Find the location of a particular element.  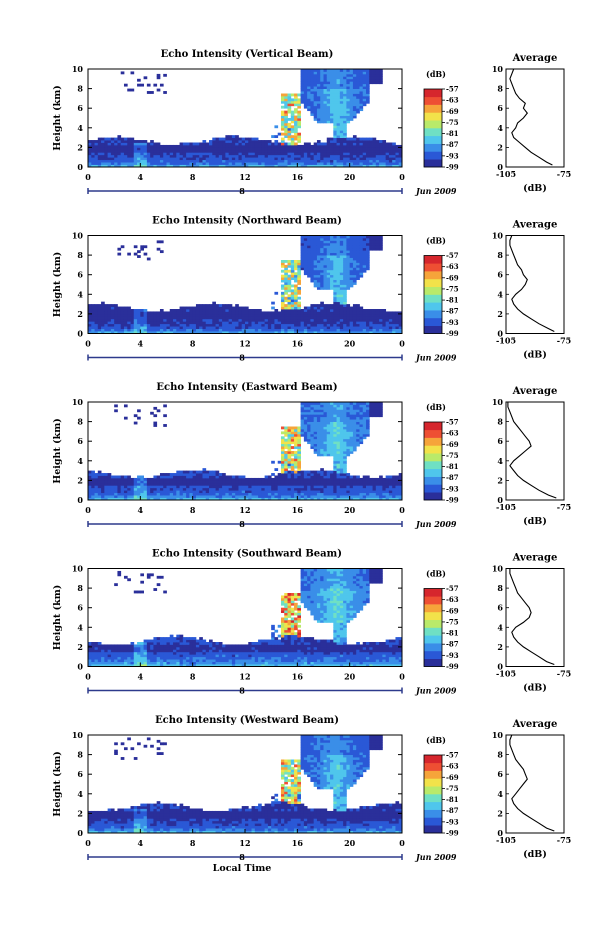

colorbar-tick-label: -87 is located at coordinates (452, 311).